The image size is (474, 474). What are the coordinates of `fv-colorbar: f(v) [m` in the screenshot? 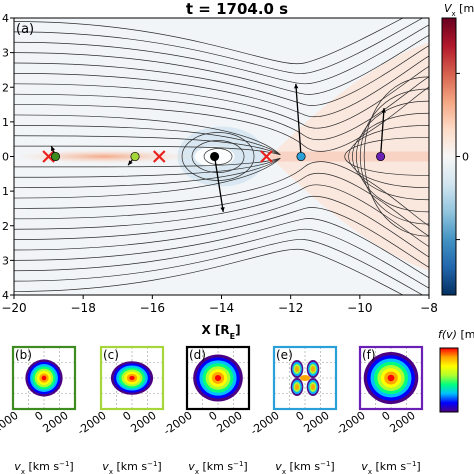 It's located at (456, 370).